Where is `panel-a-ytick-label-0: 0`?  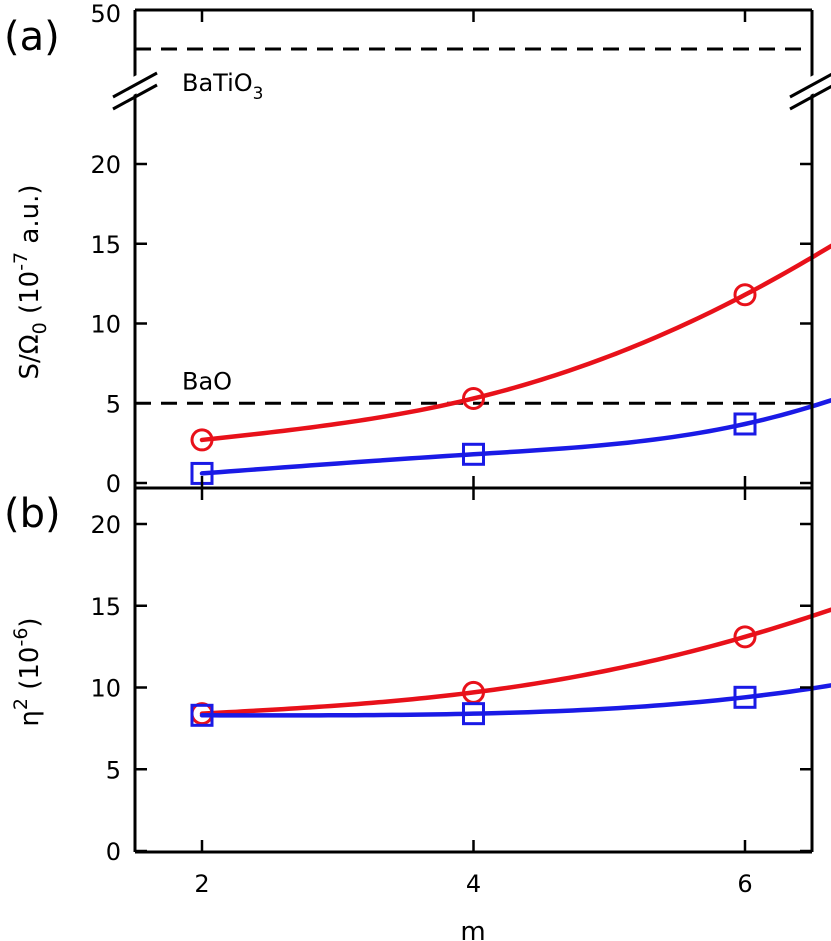 panel-a-ytick-label-0: 0 is located at coordinates (113, 484).